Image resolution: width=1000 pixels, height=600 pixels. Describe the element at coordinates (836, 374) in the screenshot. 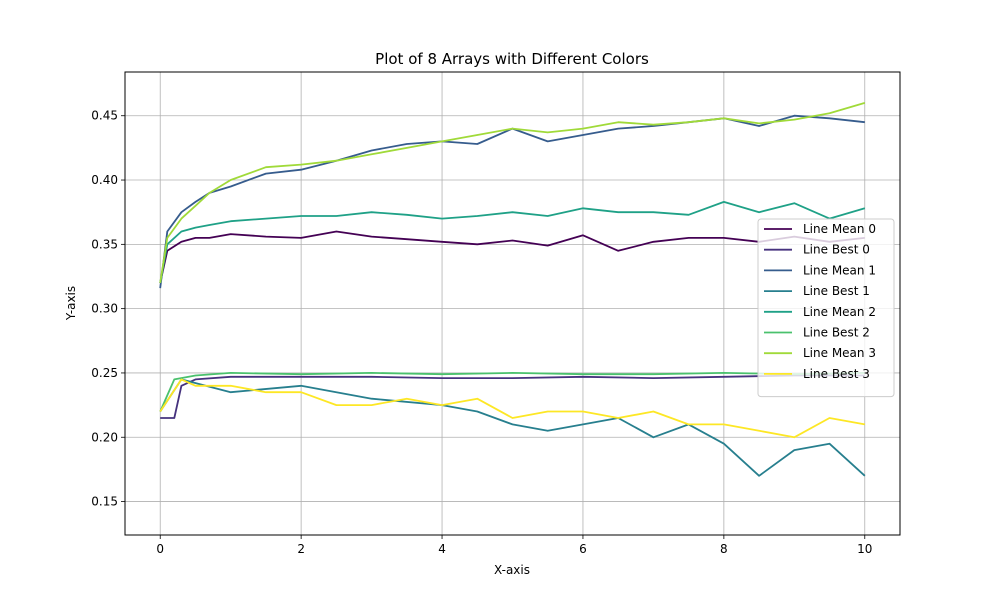

I see `legend-label: Line Best 3` at that location.